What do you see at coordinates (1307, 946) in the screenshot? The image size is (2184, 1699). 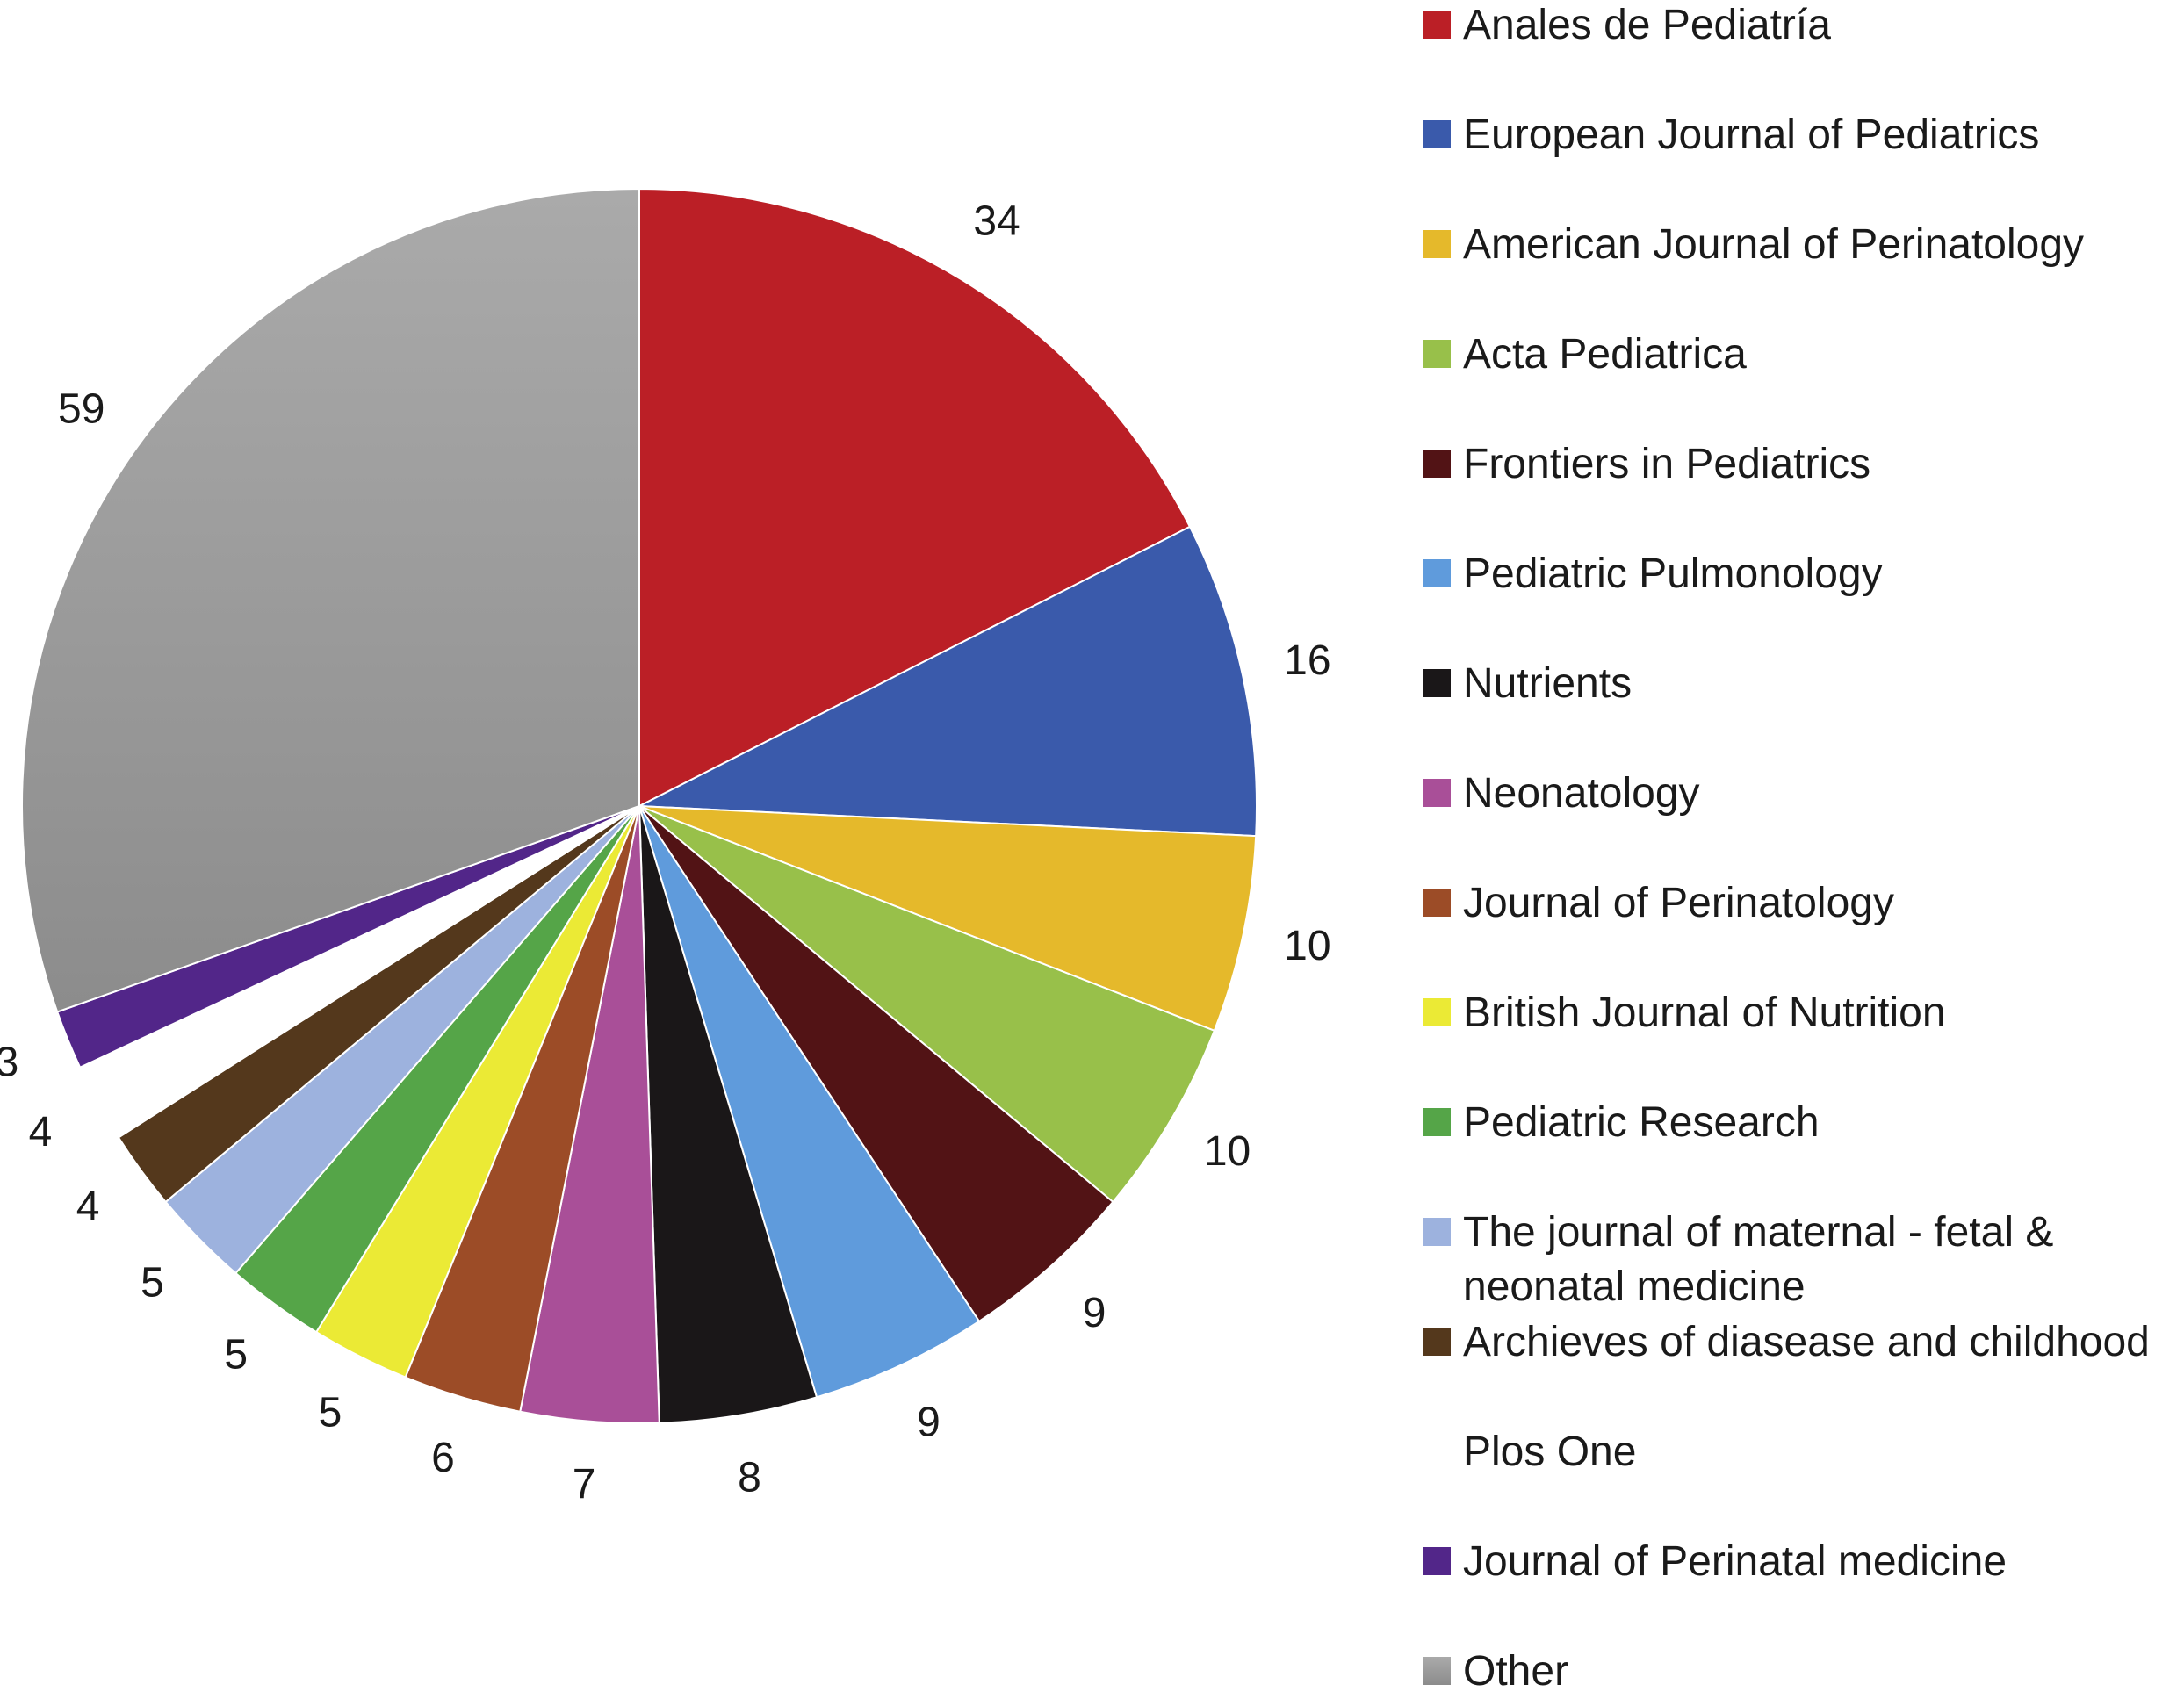 I see `data-label-american-journal-of-perinatology: 10` at bounding box center [1307, 946].